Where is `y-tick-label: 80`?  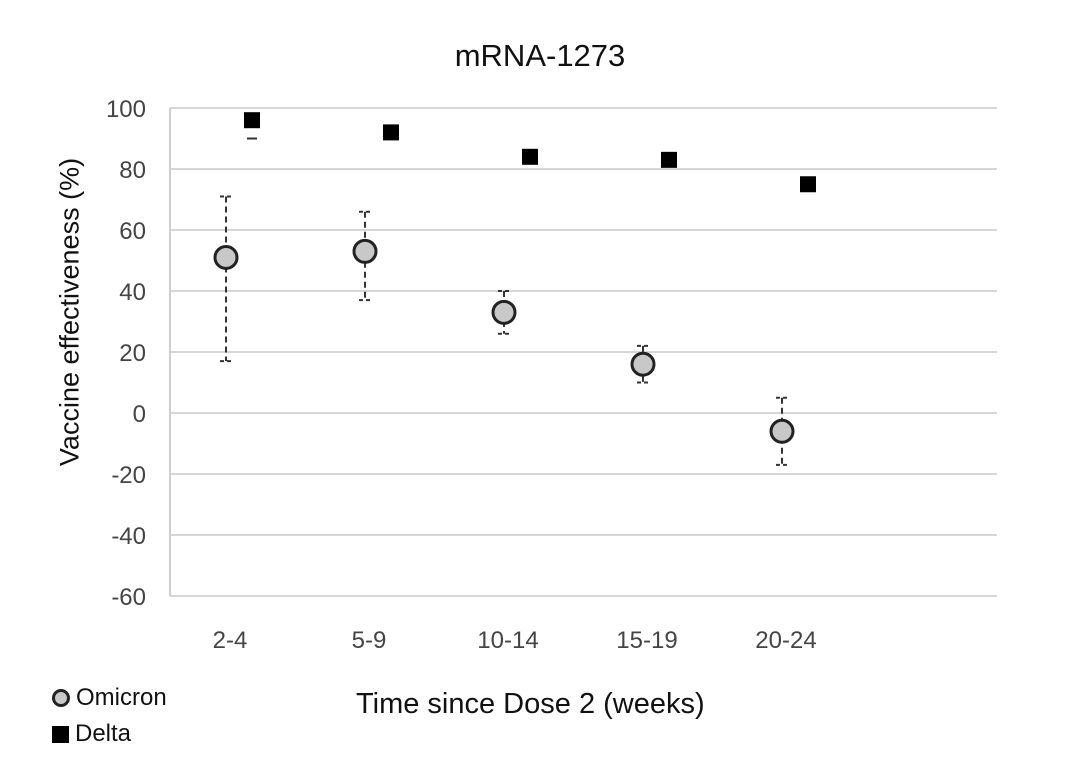 y-tick-label: 80 is located at coordinates (132, 170).